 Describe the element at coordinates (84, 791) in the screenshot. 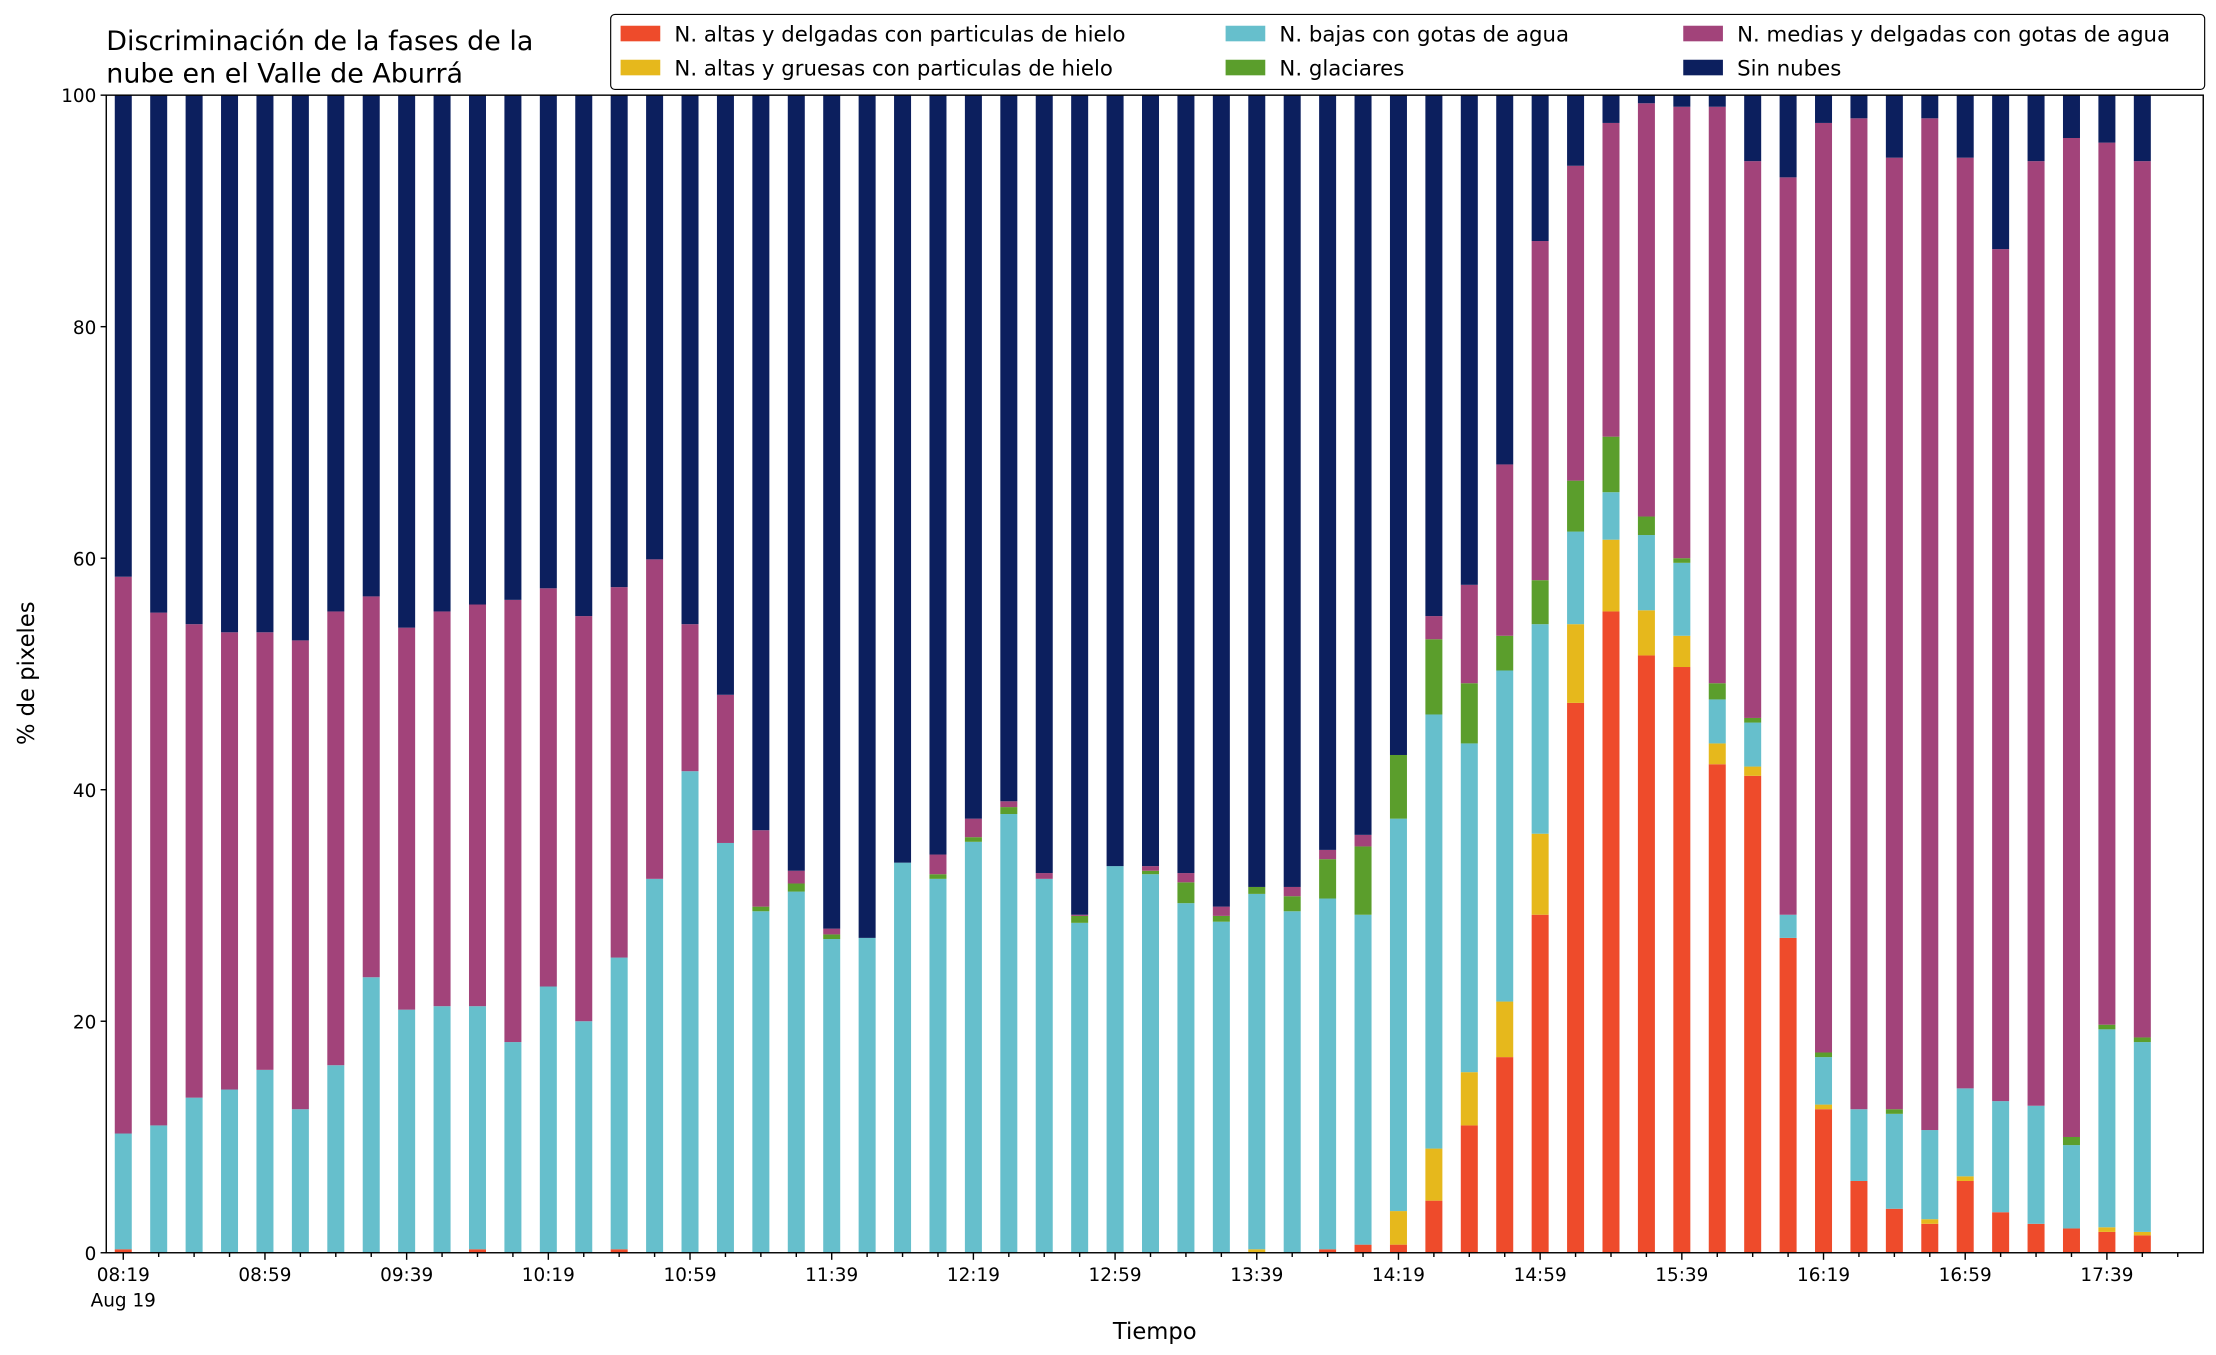

I see `y-tick-label: 40` at that location.